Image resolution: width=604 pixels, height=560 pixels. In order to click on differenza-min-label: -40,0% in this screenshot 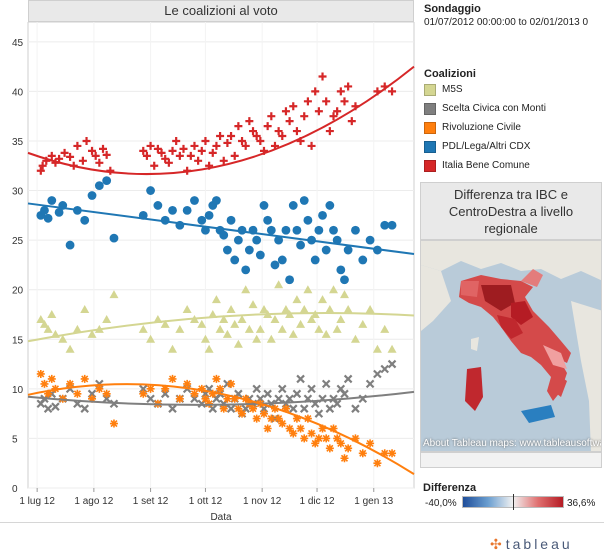, I will do `click(441, 503)`.